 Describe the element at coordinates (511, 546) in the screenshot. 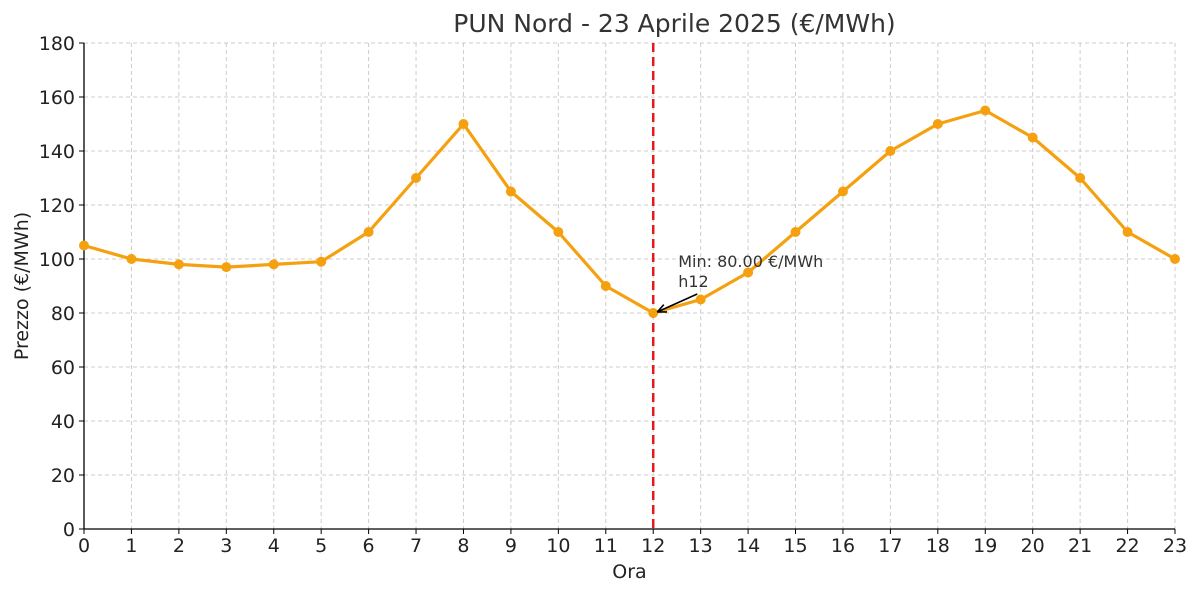

I see `x-tick-label: 9` at that location.